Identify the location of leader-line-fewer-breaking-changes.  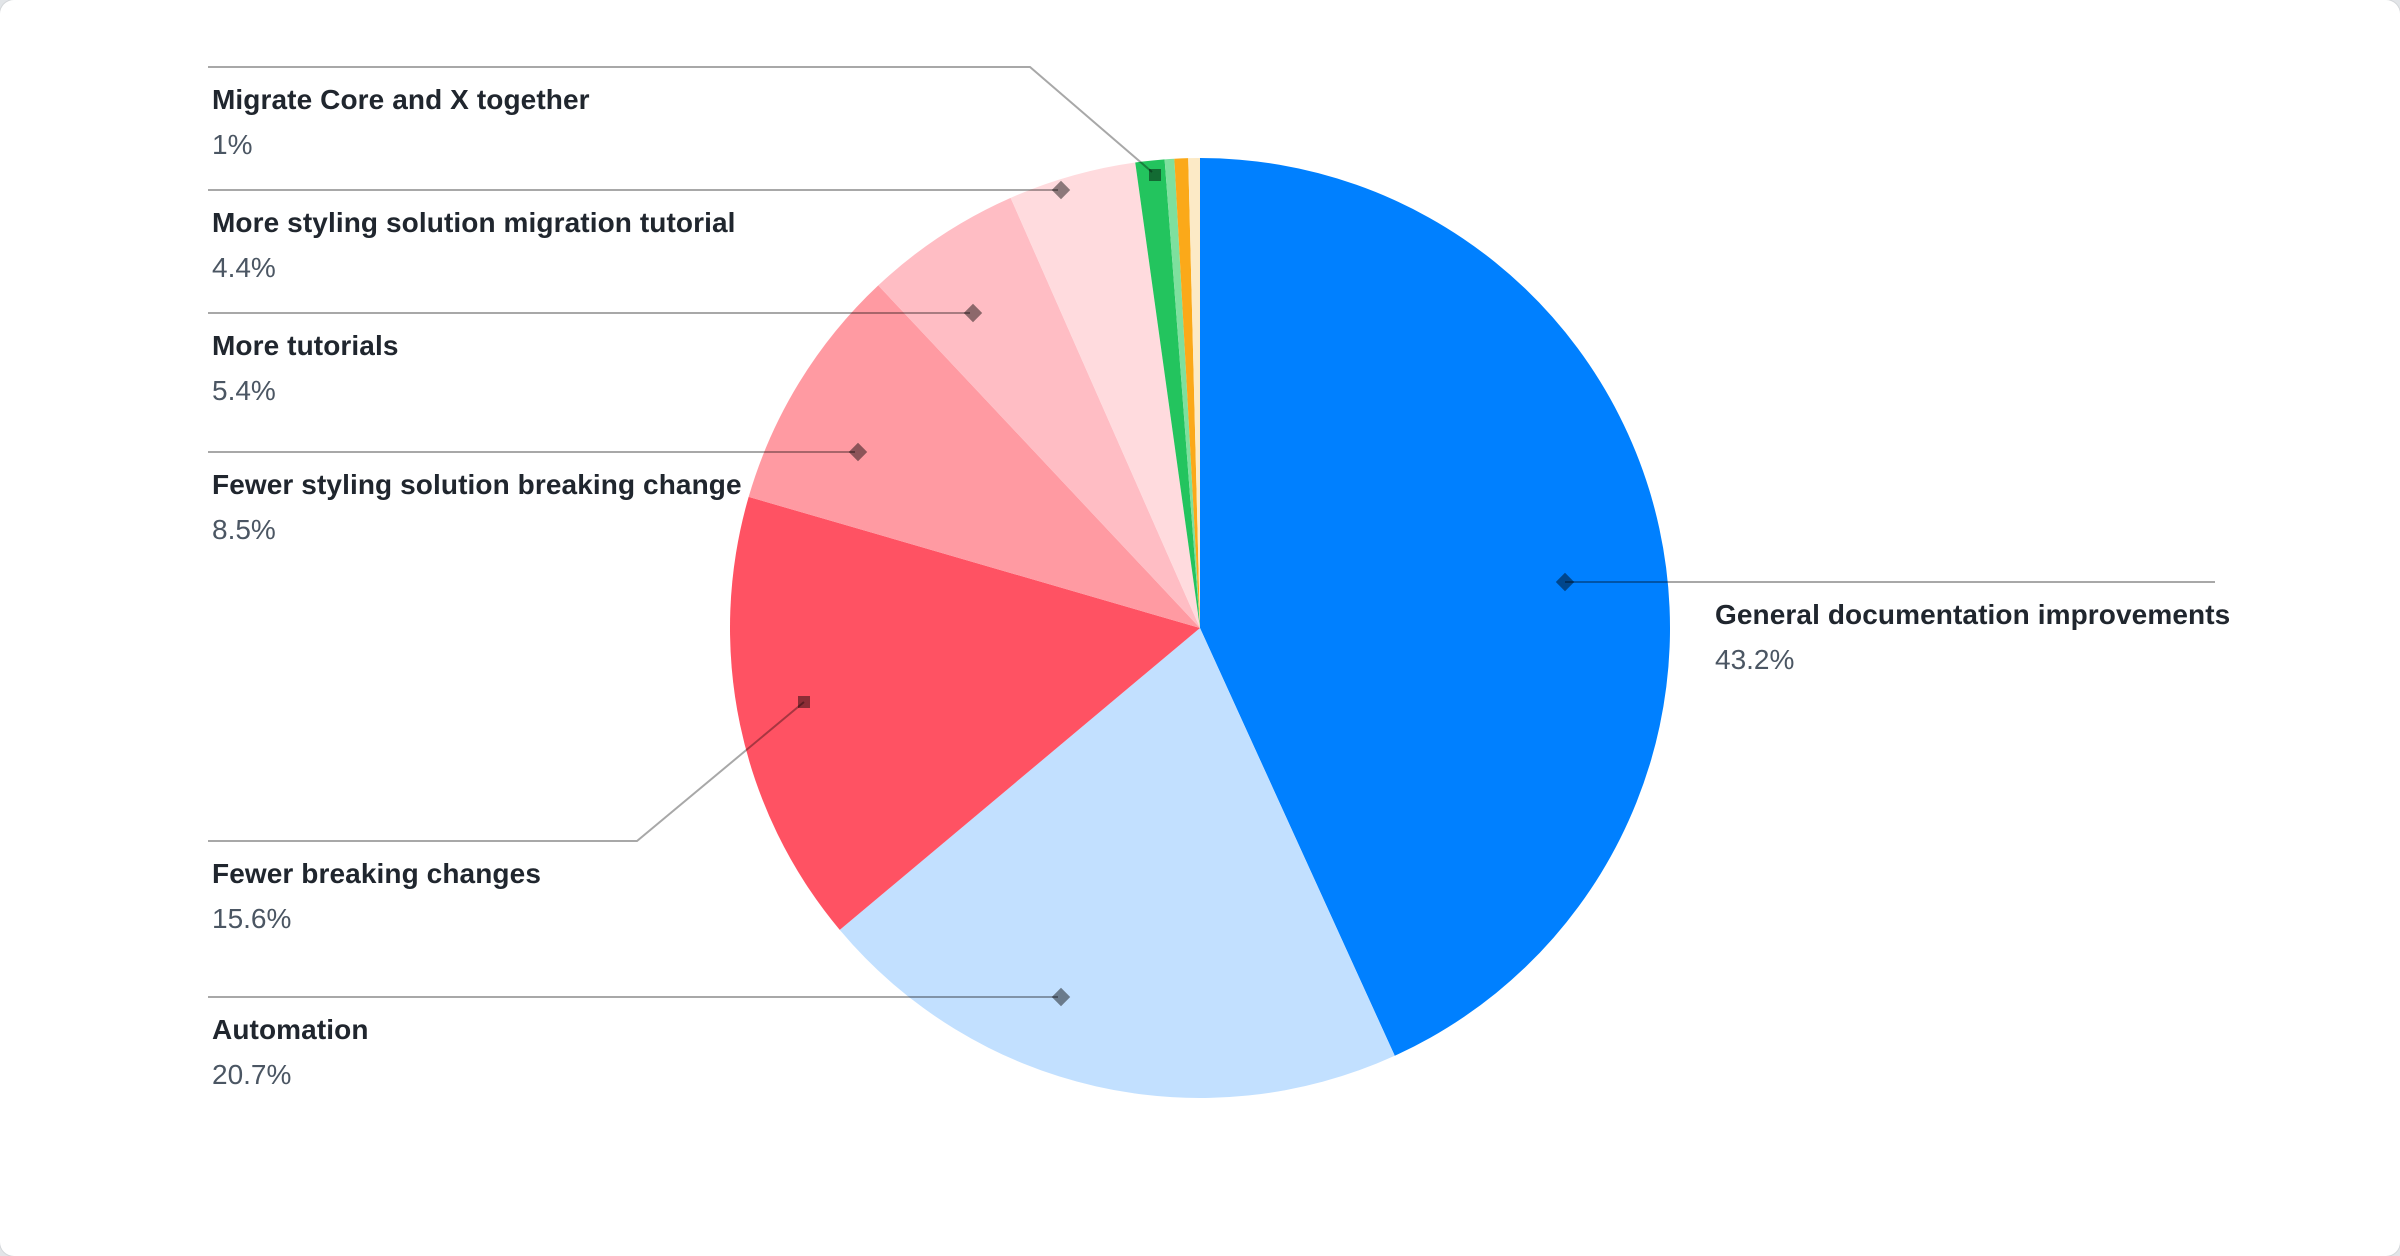
(506, 771).